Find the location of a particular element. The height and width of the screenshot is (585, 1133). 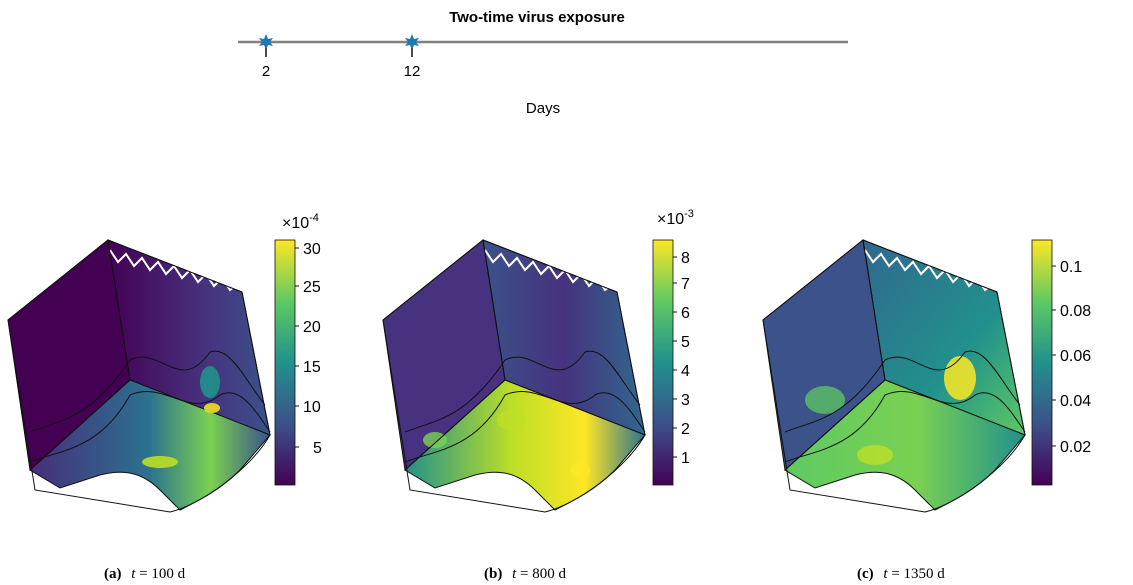

caption-c: (c) t = 1350 d is located at coordinates (901, 574).